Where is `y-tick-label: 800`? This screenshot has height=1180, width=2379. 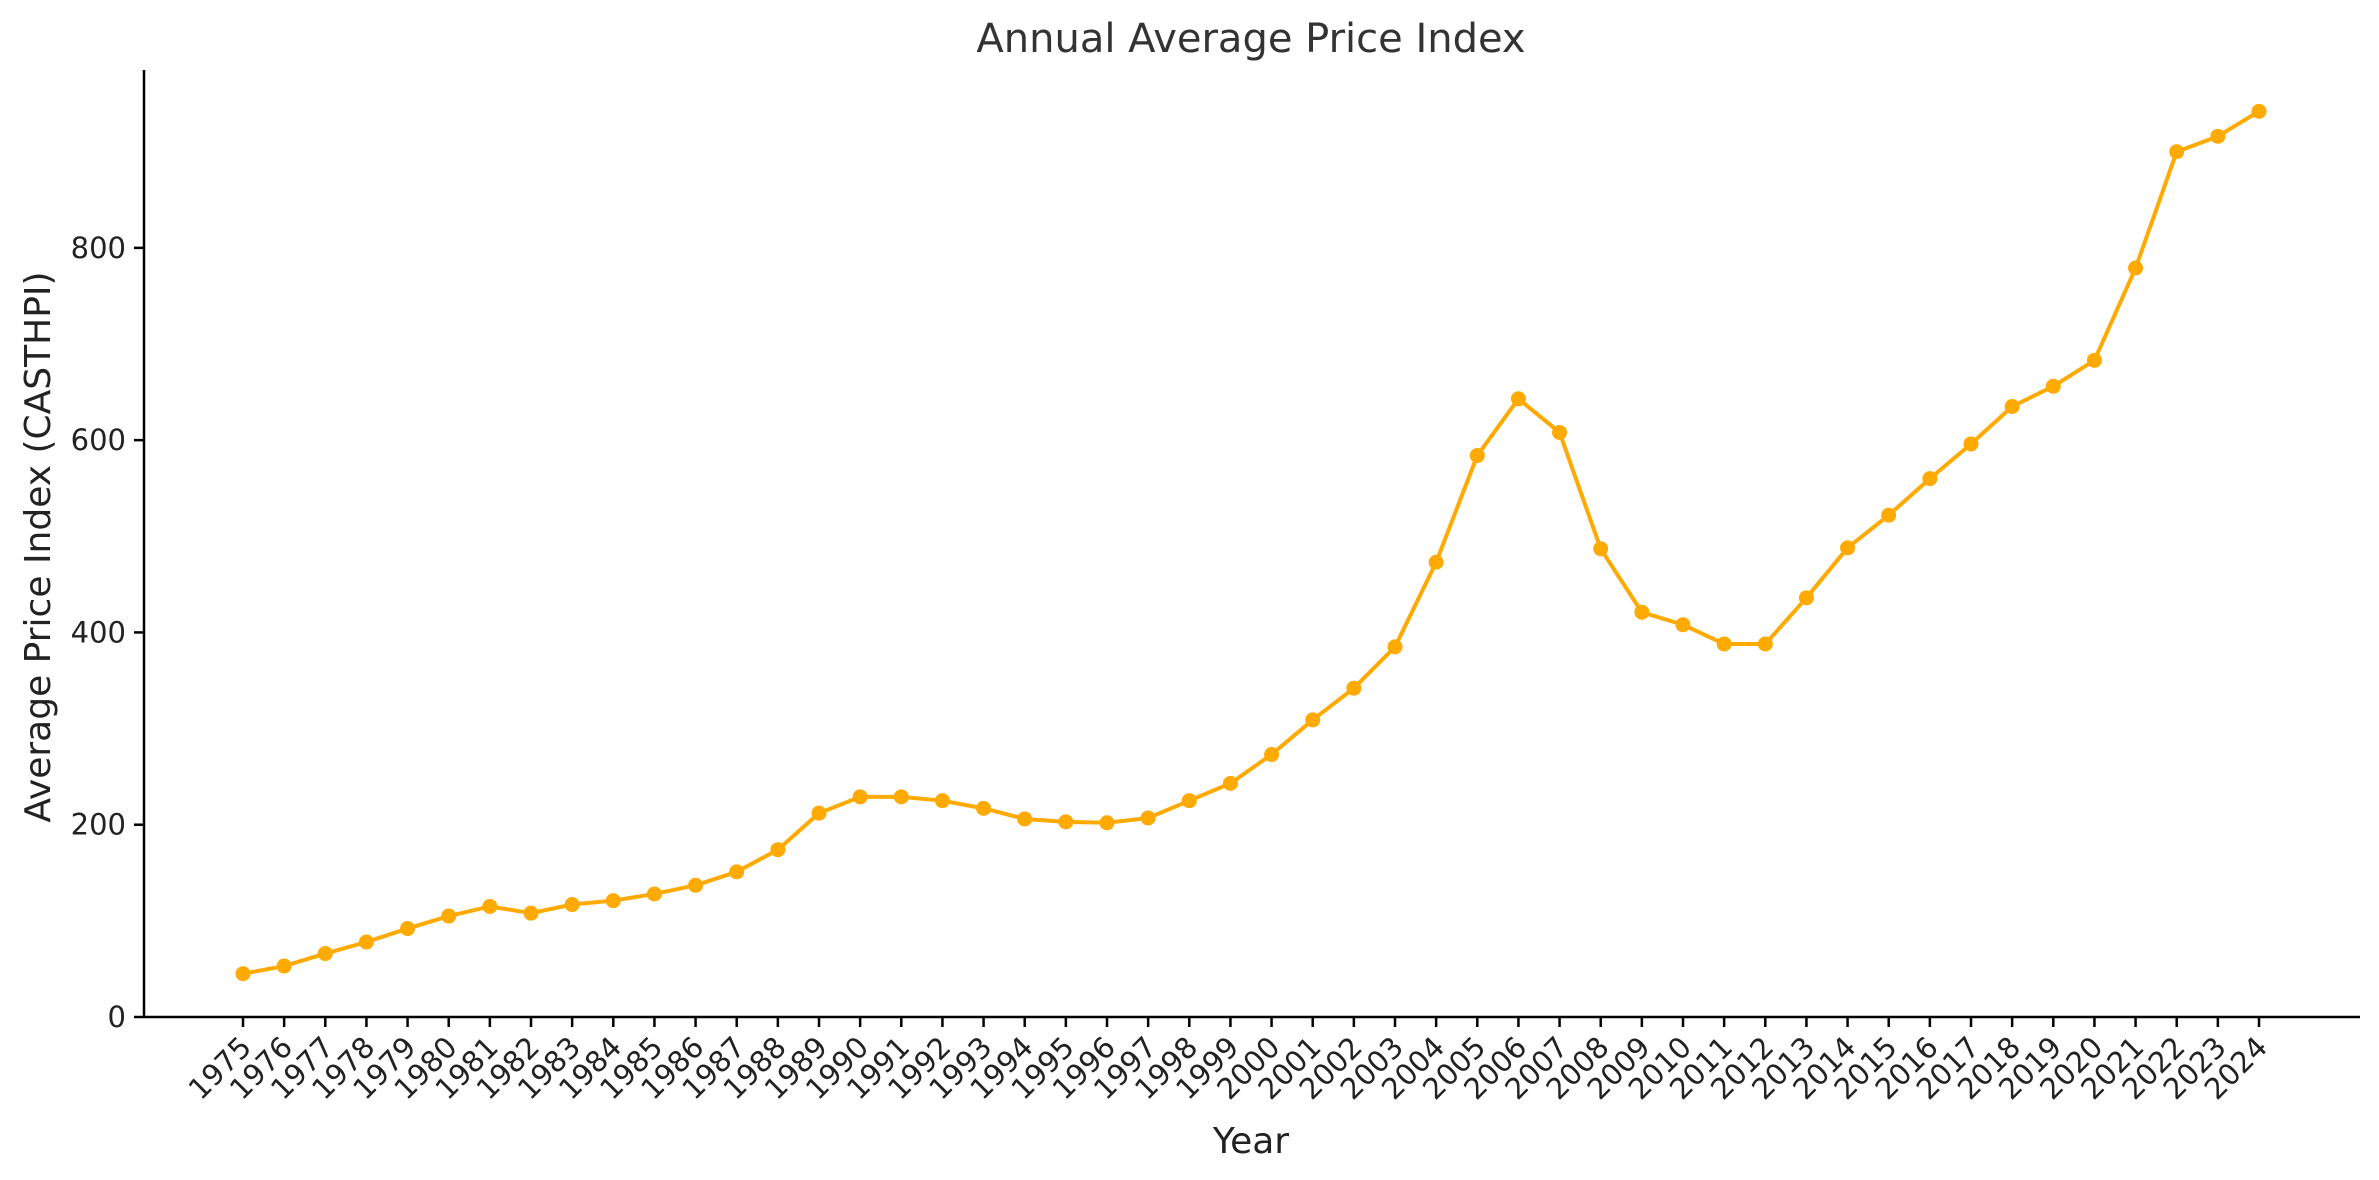 y-tick-label: 800 is located at coordinates (98, 248).